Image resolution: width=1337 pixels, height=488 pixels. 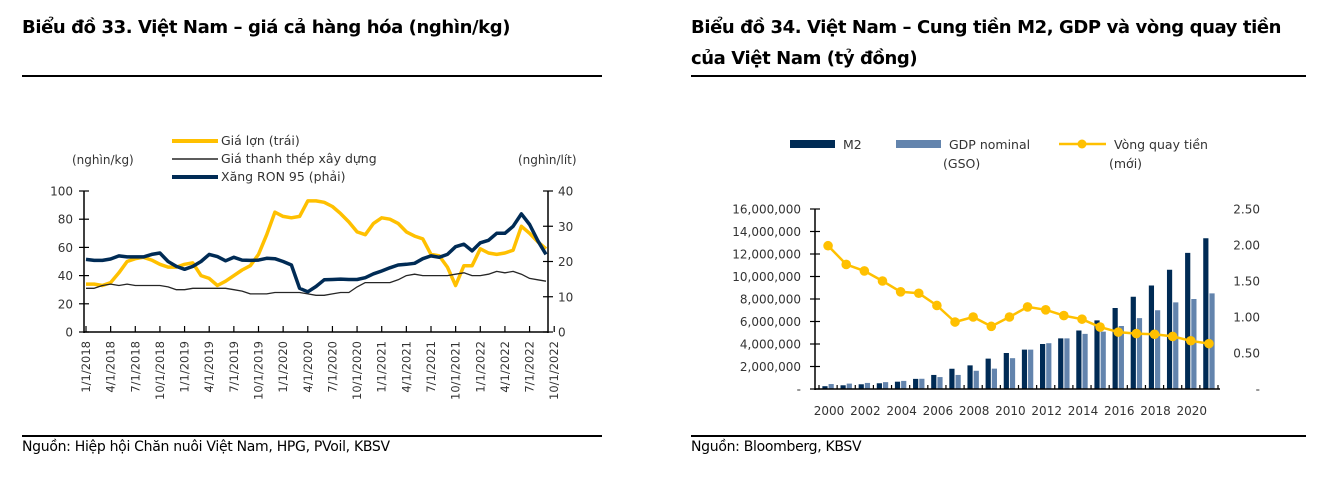 I want to click on x-tick-label: 2010, so click(x=1010, y=411).